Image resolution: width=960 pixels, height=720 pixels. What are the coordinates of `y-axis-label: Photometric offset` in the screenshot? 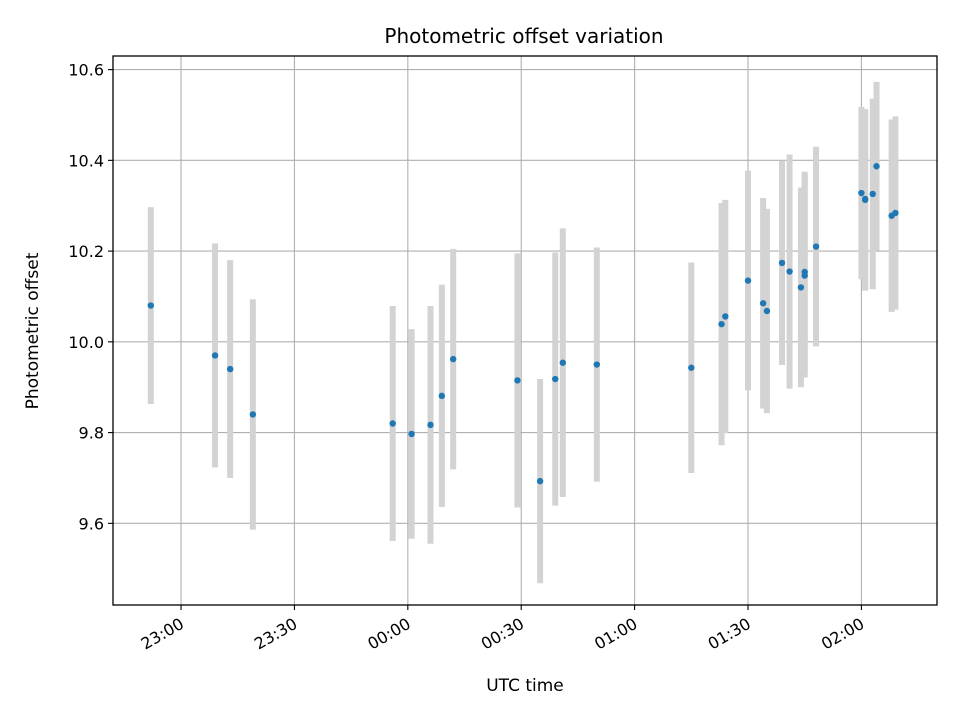 It's located at (33, 330).